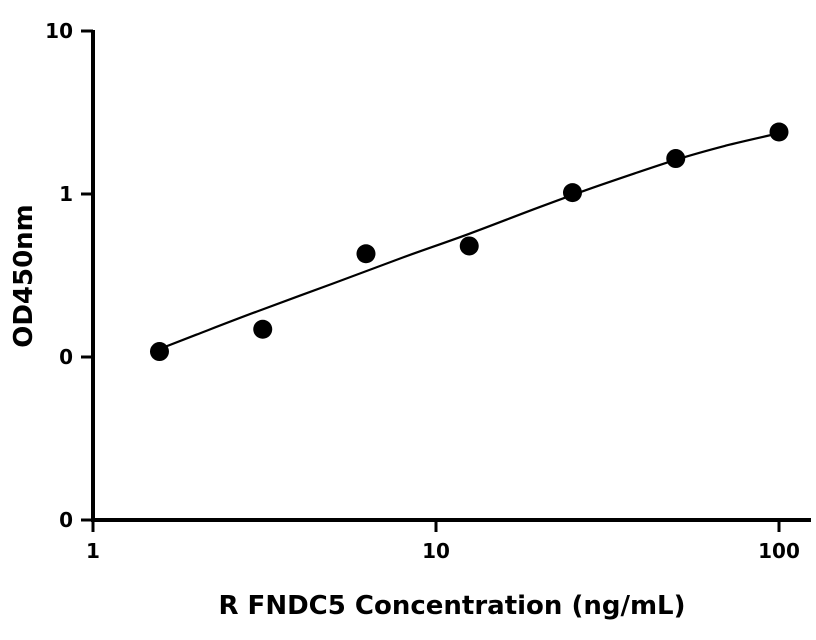  I want to click on y-axis-ticks: 0 0 1 10, so click(69, 275).